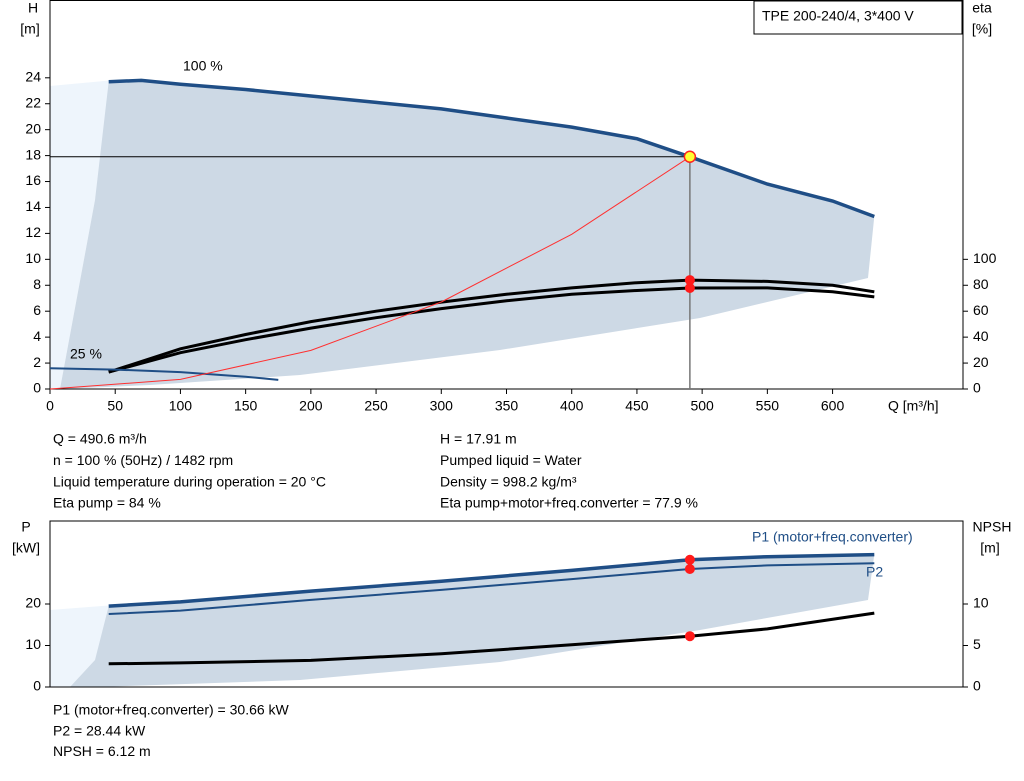  I want to click on y2-tick-label: 20, so click(981, 362).